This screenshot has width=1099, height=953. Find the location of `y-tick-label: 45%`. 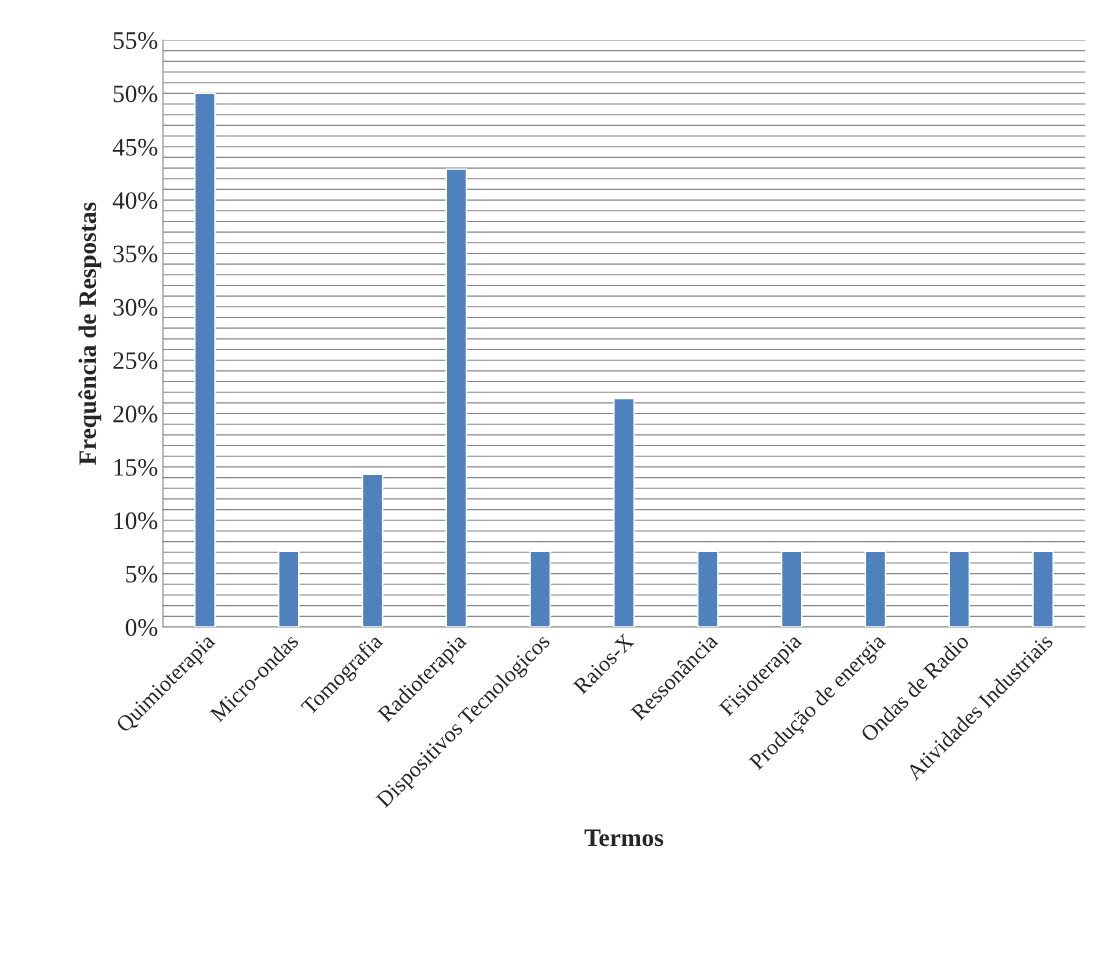

y-tick-label: 45% is located at coordinates (135, 147).